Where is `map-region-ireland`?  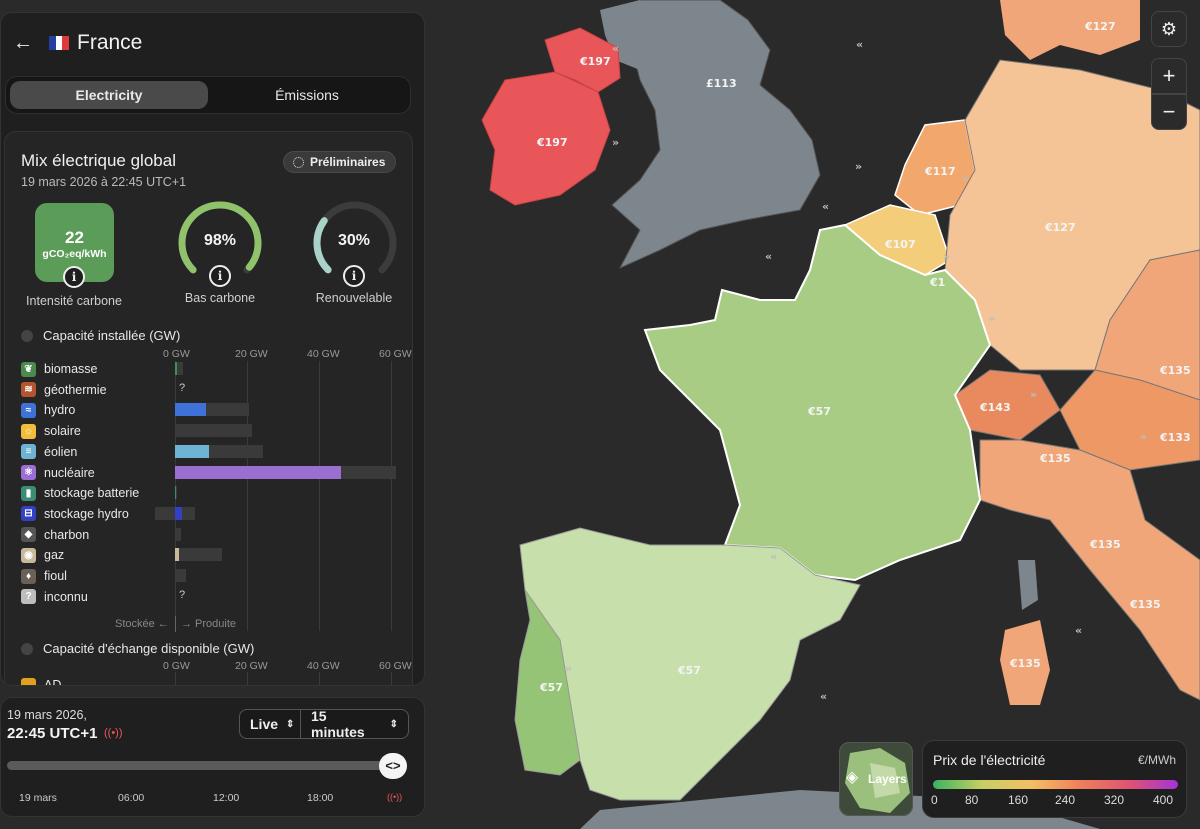 map-region-ireland is located at coordinates (546, 138).